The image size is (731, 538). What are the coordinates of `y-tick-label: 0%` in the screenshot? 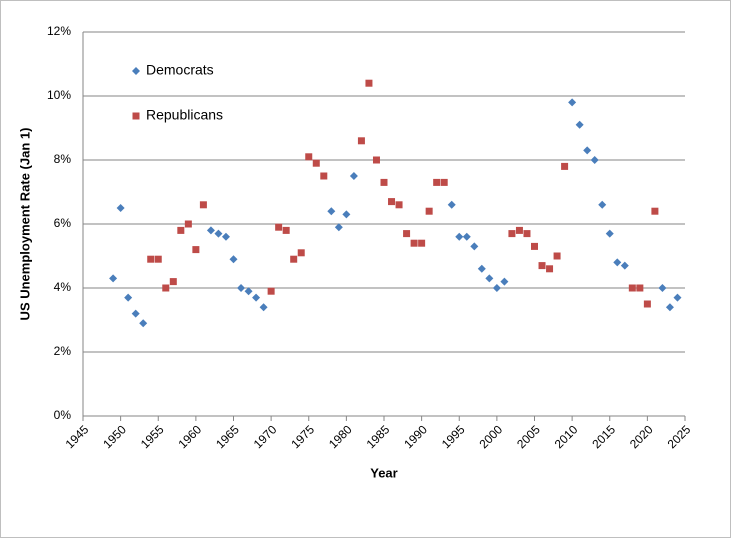 It's located at (63, 415).